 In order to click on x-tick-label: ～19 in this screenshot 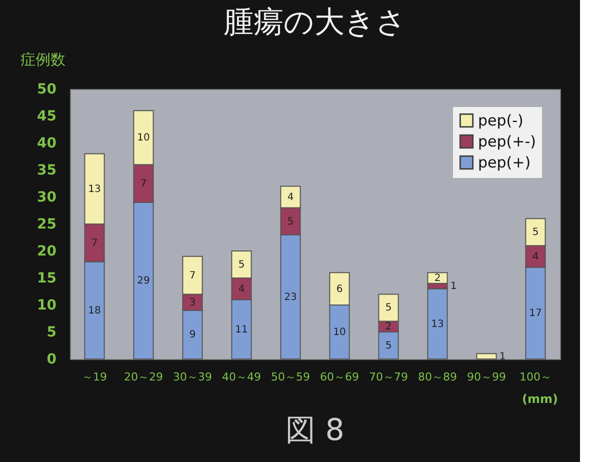, I will do `click(94, 377)`.